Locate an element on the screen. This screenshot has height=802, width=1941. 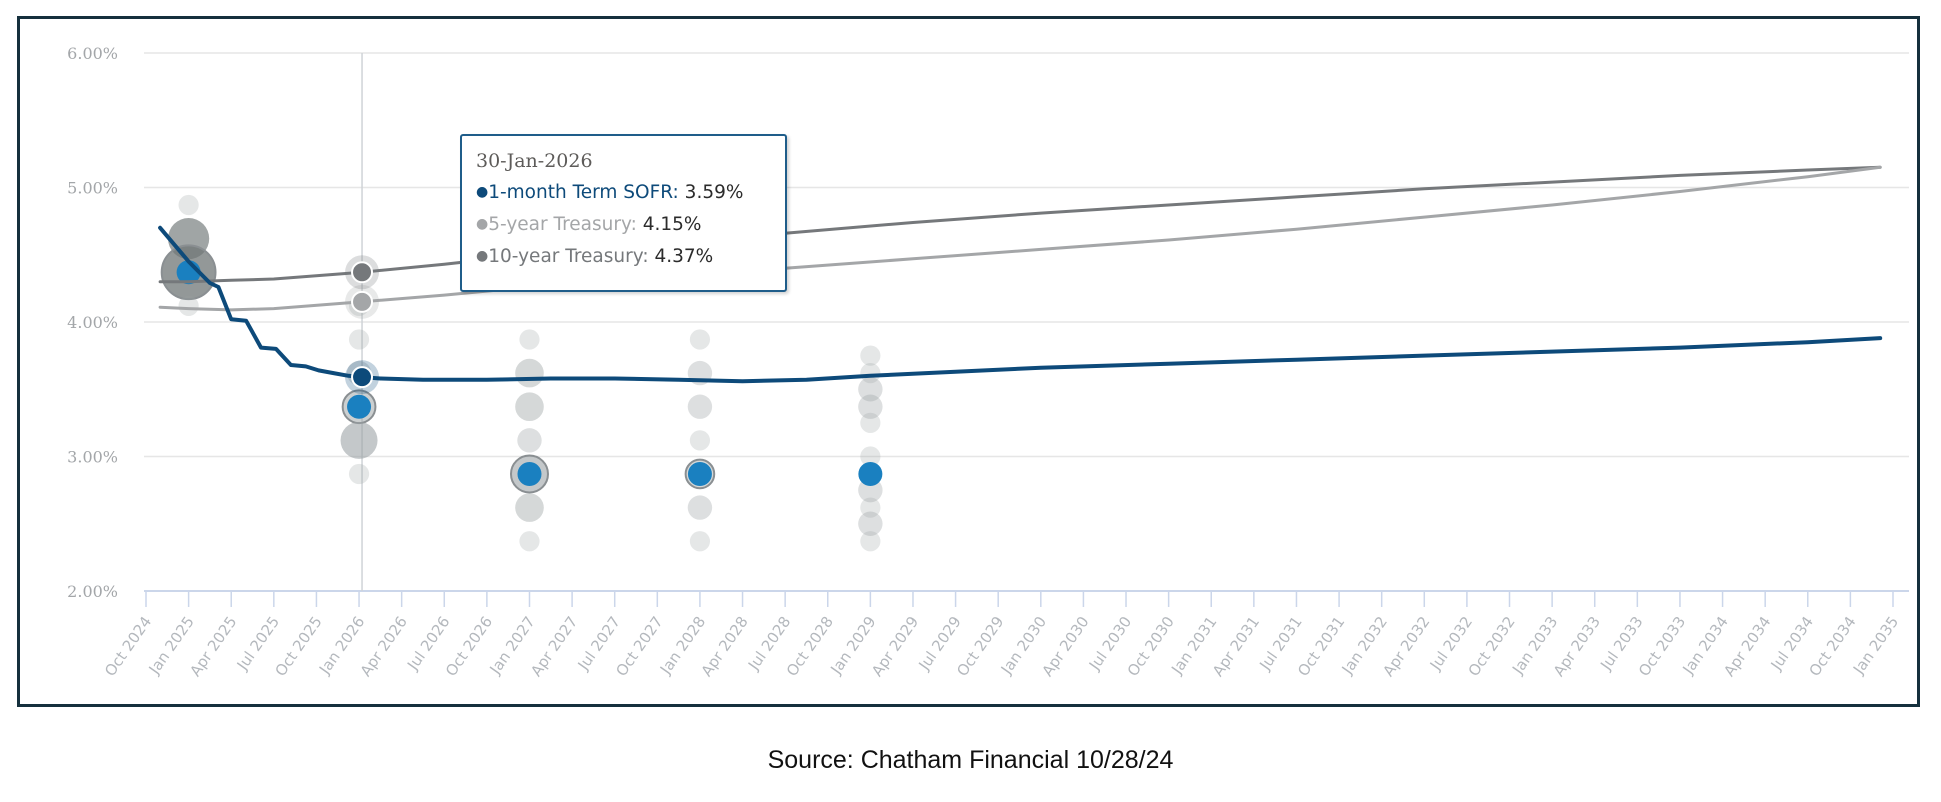
y-tick-label: 6.00% is located at coordinates (92, 53).